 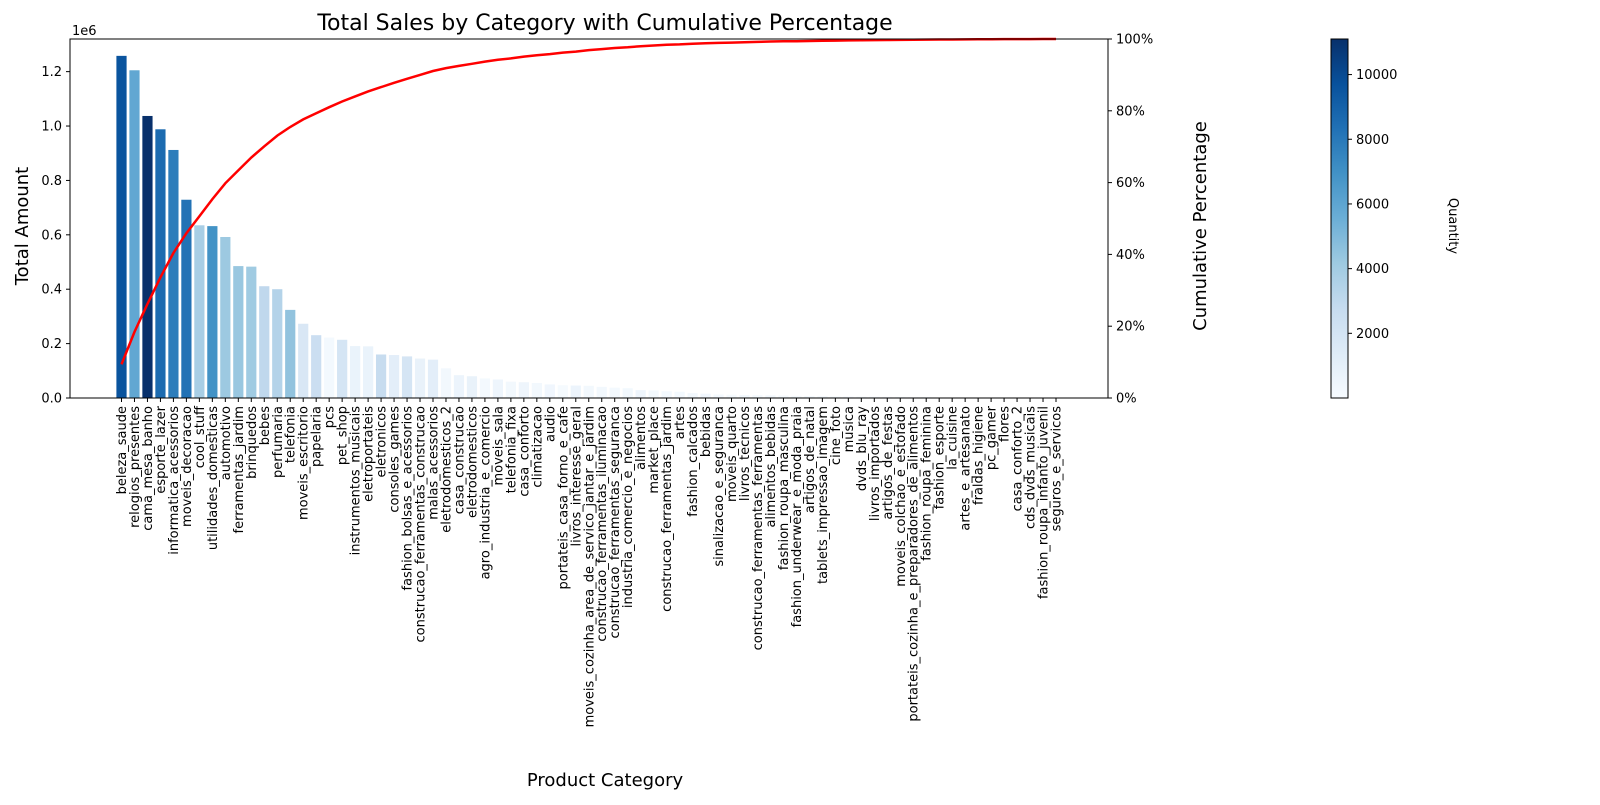 What do you see at coordinates (173, 274) in the screenshot?
I see `bar-informatica_acessorios` at bounding box center [173, 274].